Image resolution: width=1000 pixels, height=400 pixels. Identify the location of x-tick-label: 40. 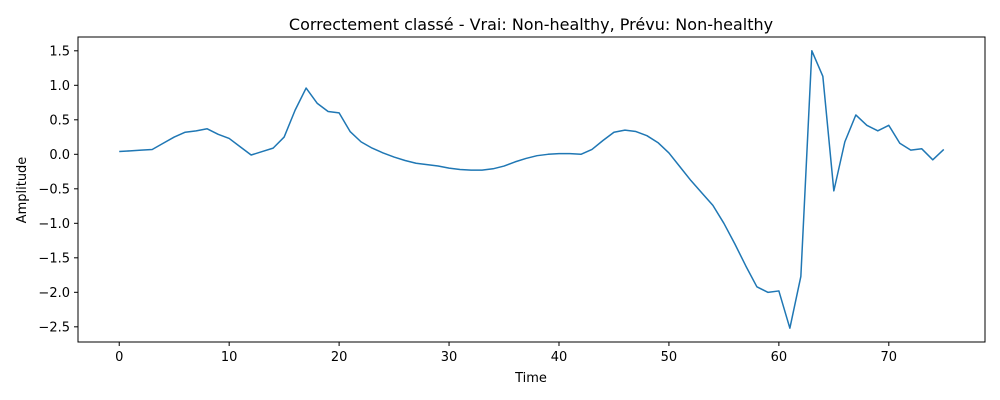
(559, 357).